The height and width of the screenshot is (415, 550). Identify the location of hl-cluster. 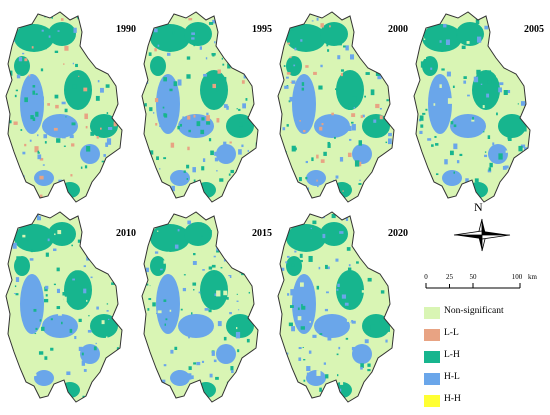
(332, 326).